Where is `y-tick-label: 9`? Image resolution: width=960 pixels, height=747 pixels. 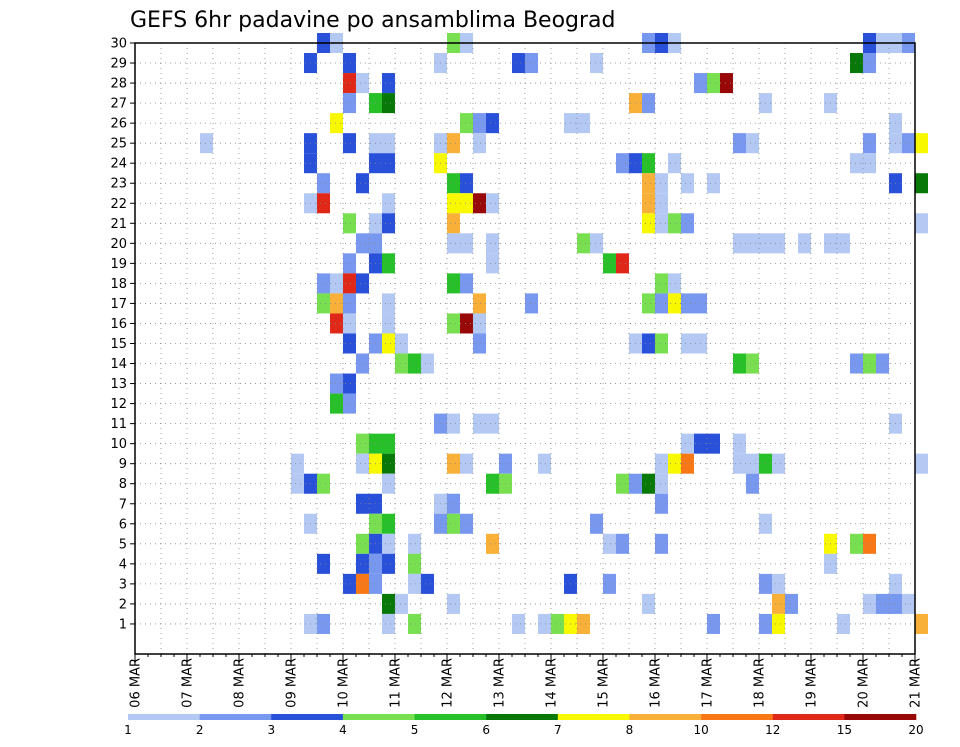
y-tick-label: 9 is located at coordinates (123, 464).